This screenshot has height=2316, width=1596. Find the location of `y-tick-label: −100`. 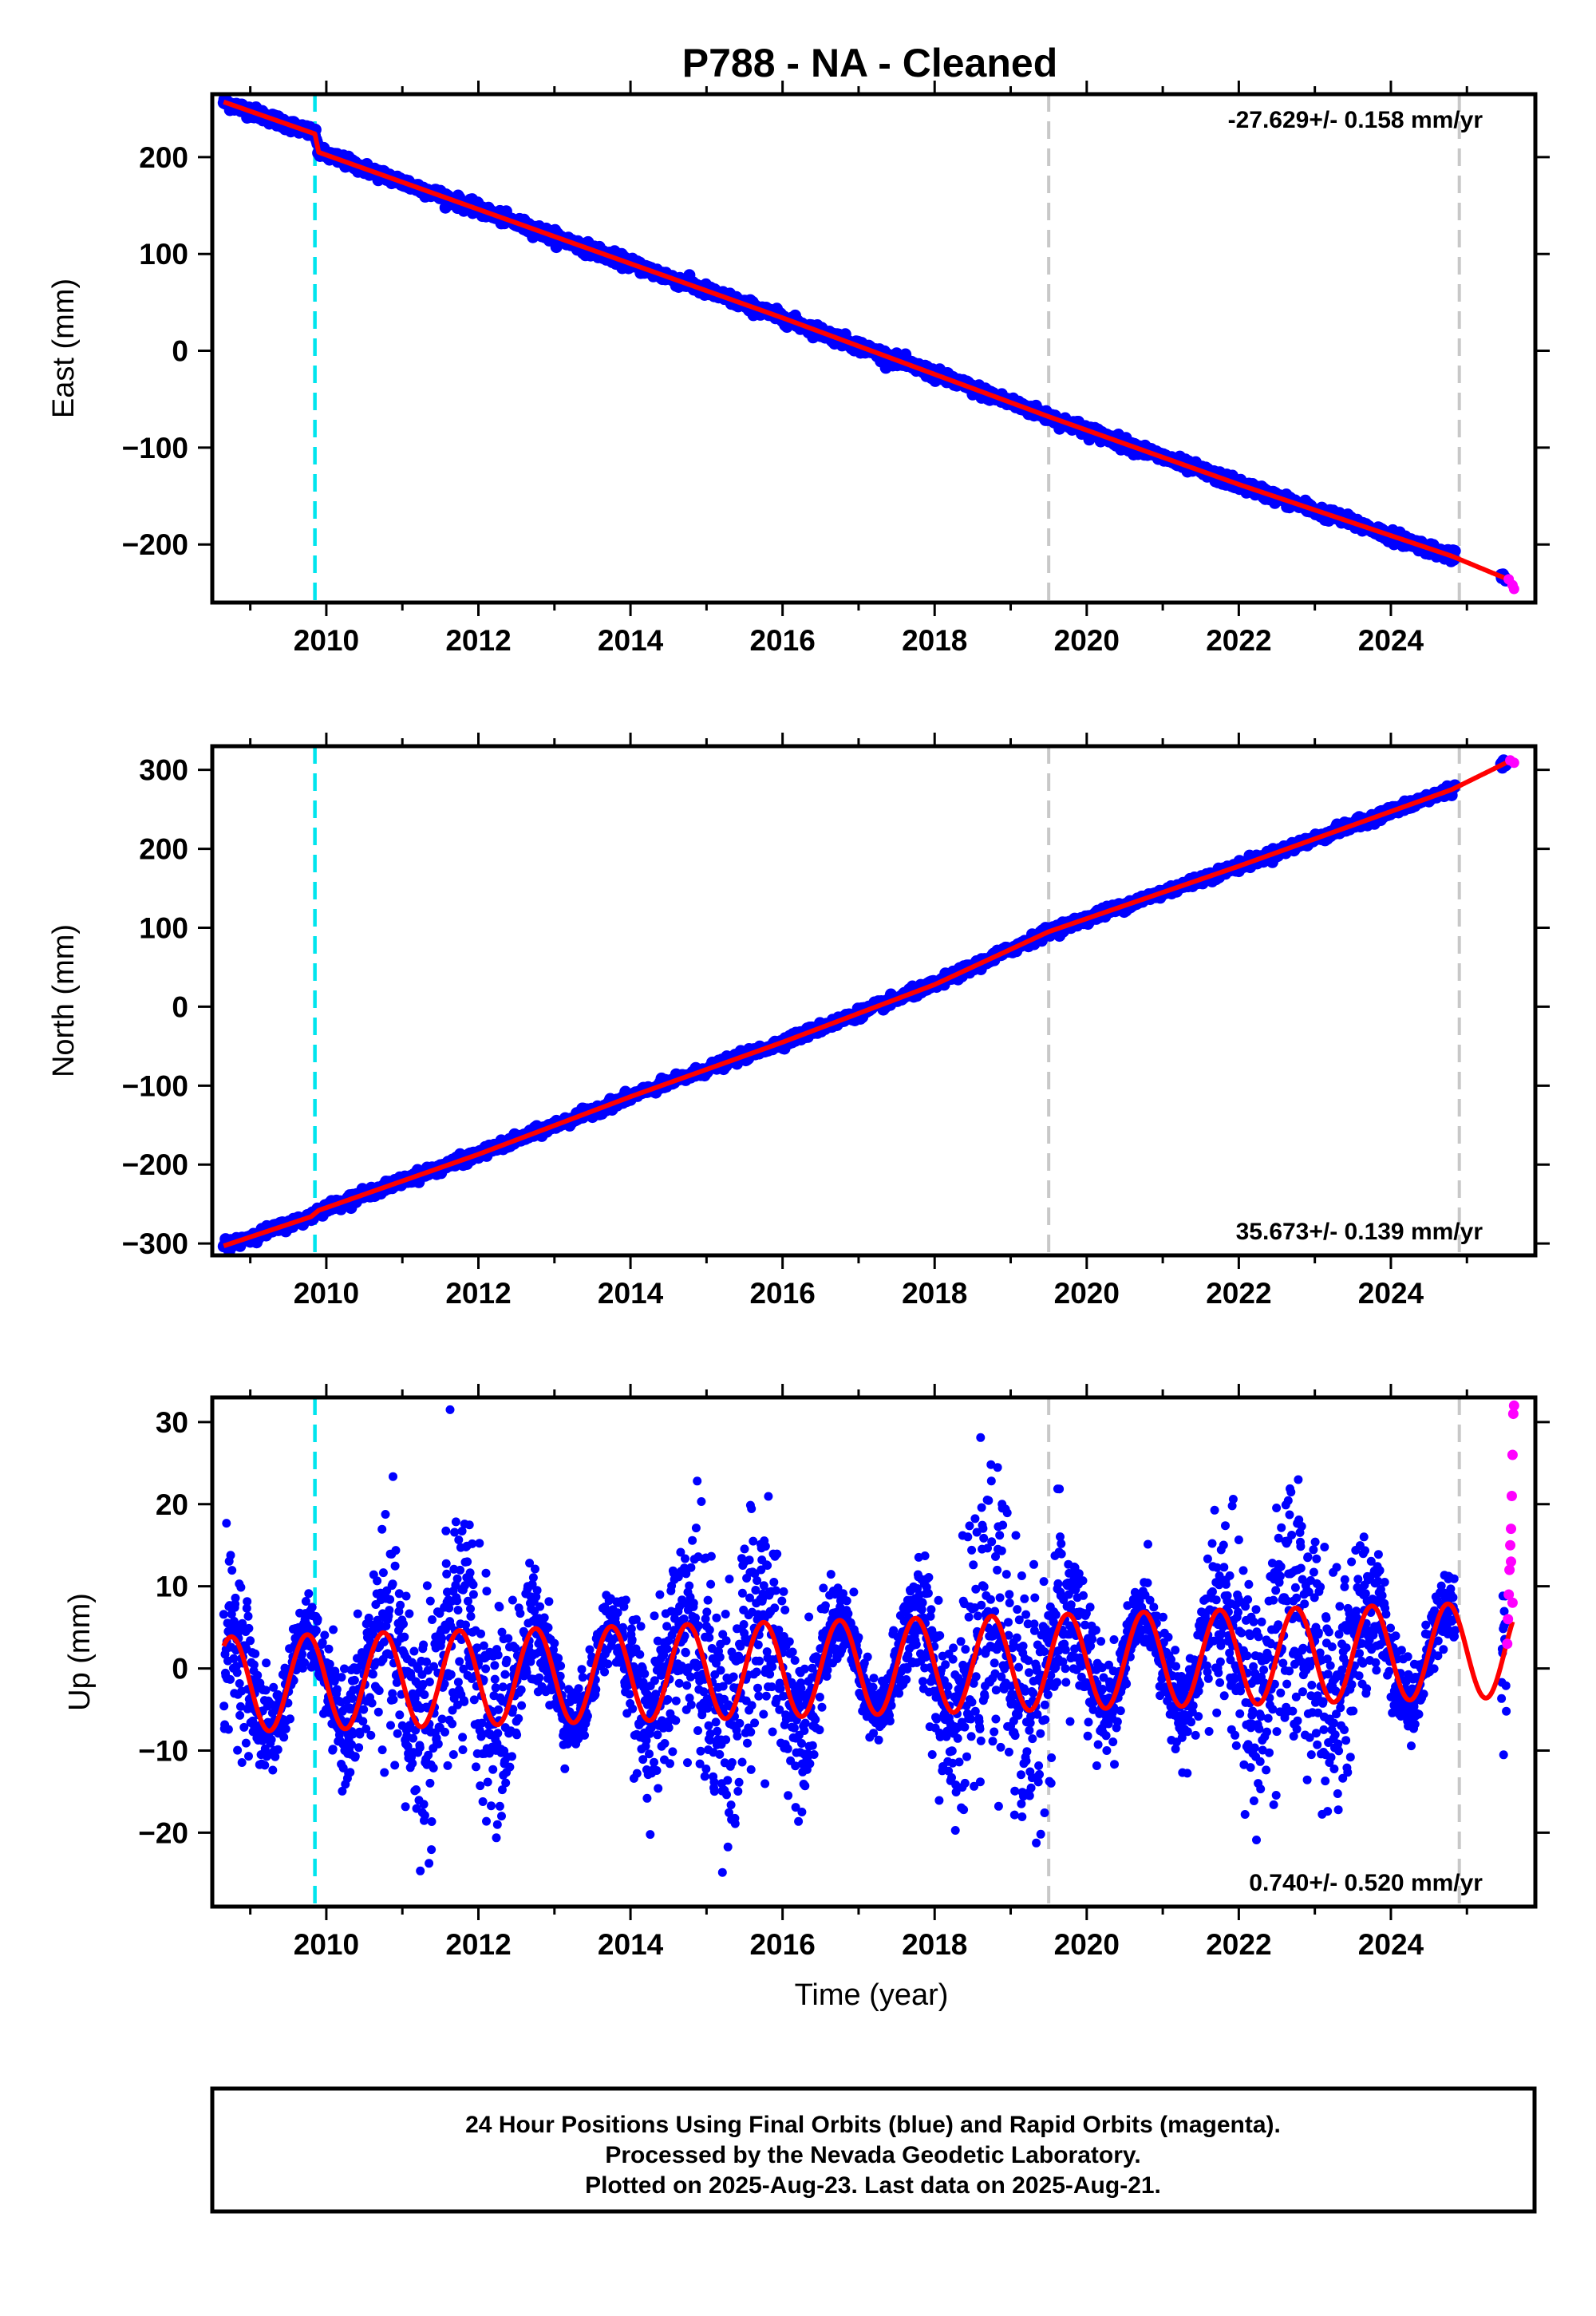

y-tick-label: −100 is located at coordinates (155, 448).